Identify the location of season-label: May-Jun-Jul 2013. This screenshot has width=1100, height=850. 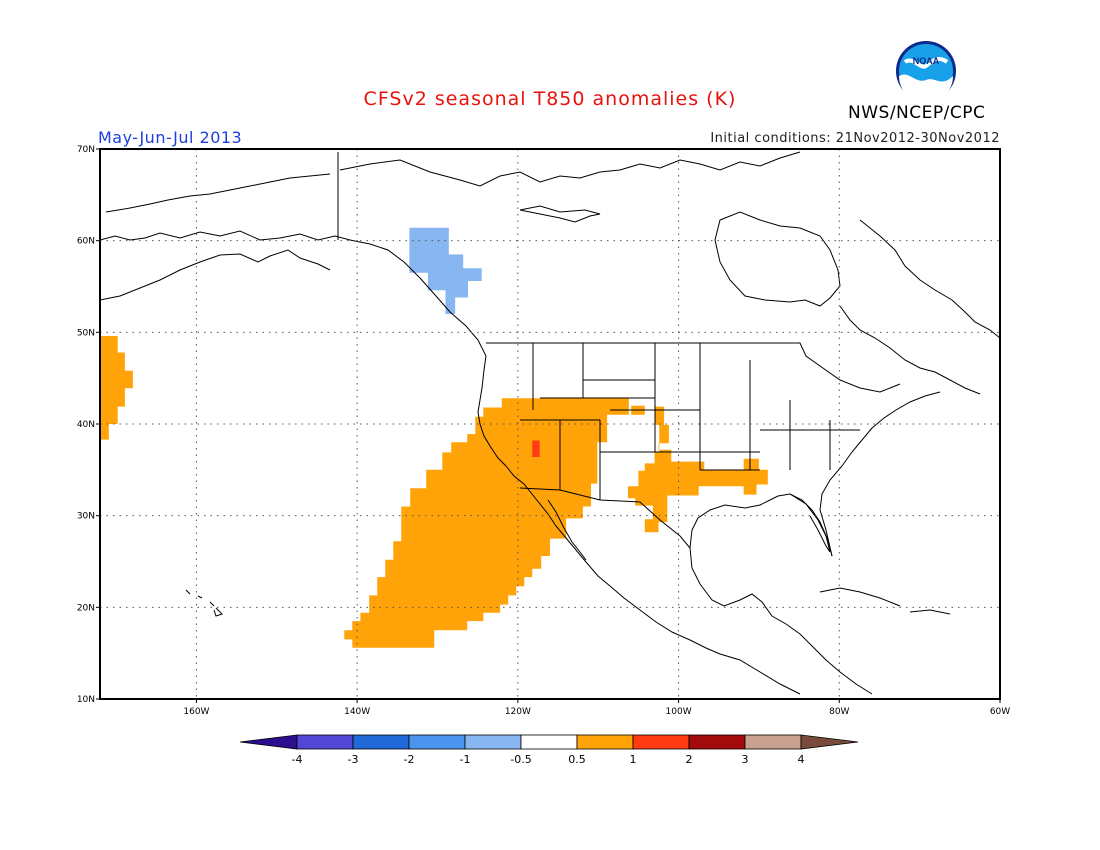
(170, 137).